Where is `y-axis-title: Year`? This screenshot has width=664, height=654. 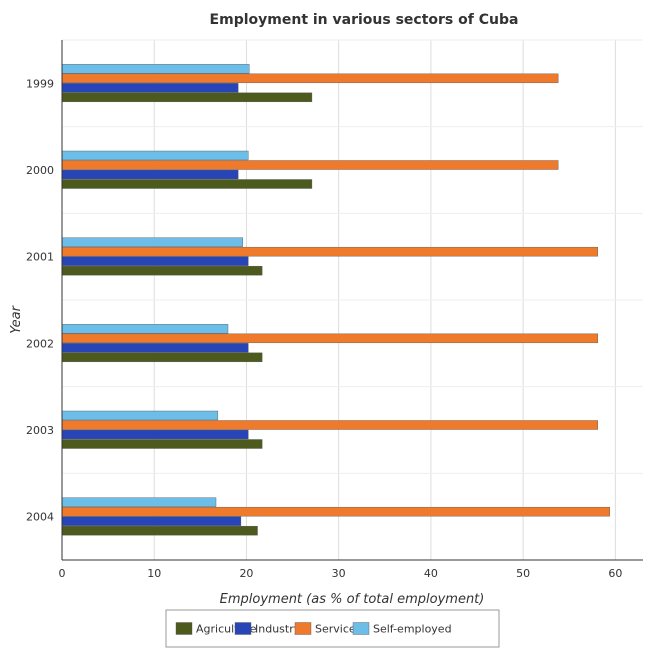
y-axis-title: Year is located at coordinates (16, 318).